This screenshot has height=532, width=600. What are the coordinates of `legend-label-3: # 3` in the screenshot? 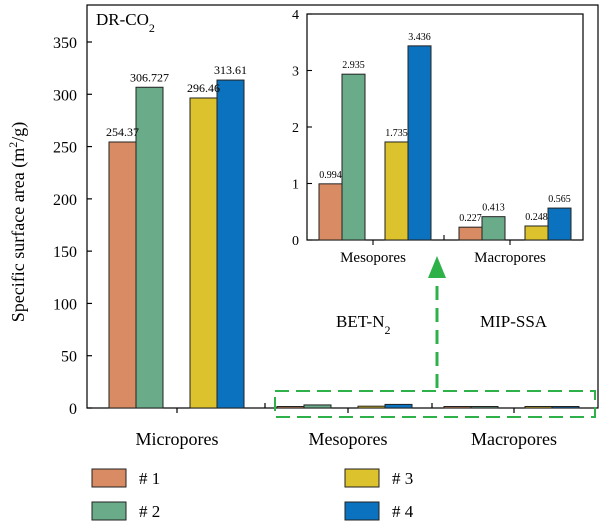 It's located at (402, 478).